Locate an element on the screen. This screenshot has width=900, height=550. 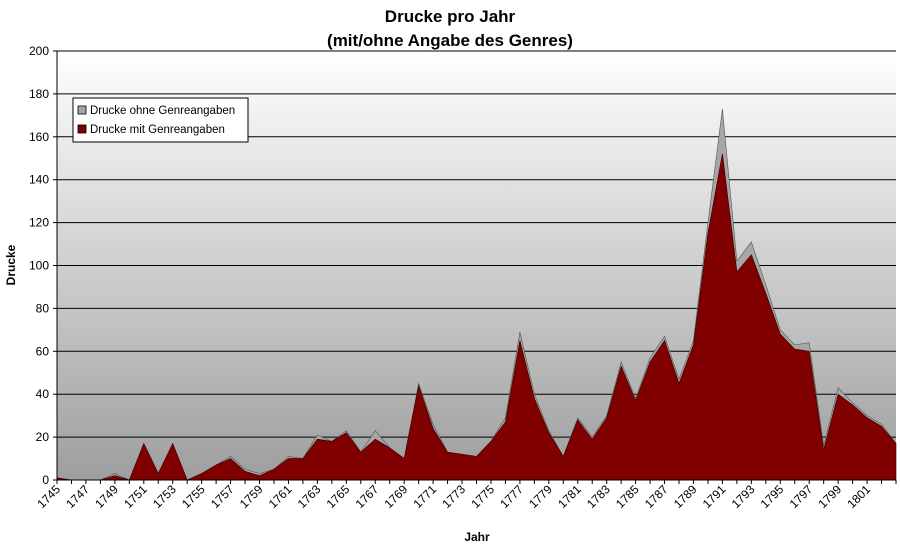
chart-subtitle: (mit/ohne Angabe des Genres) is located at coordinates (450, 40).